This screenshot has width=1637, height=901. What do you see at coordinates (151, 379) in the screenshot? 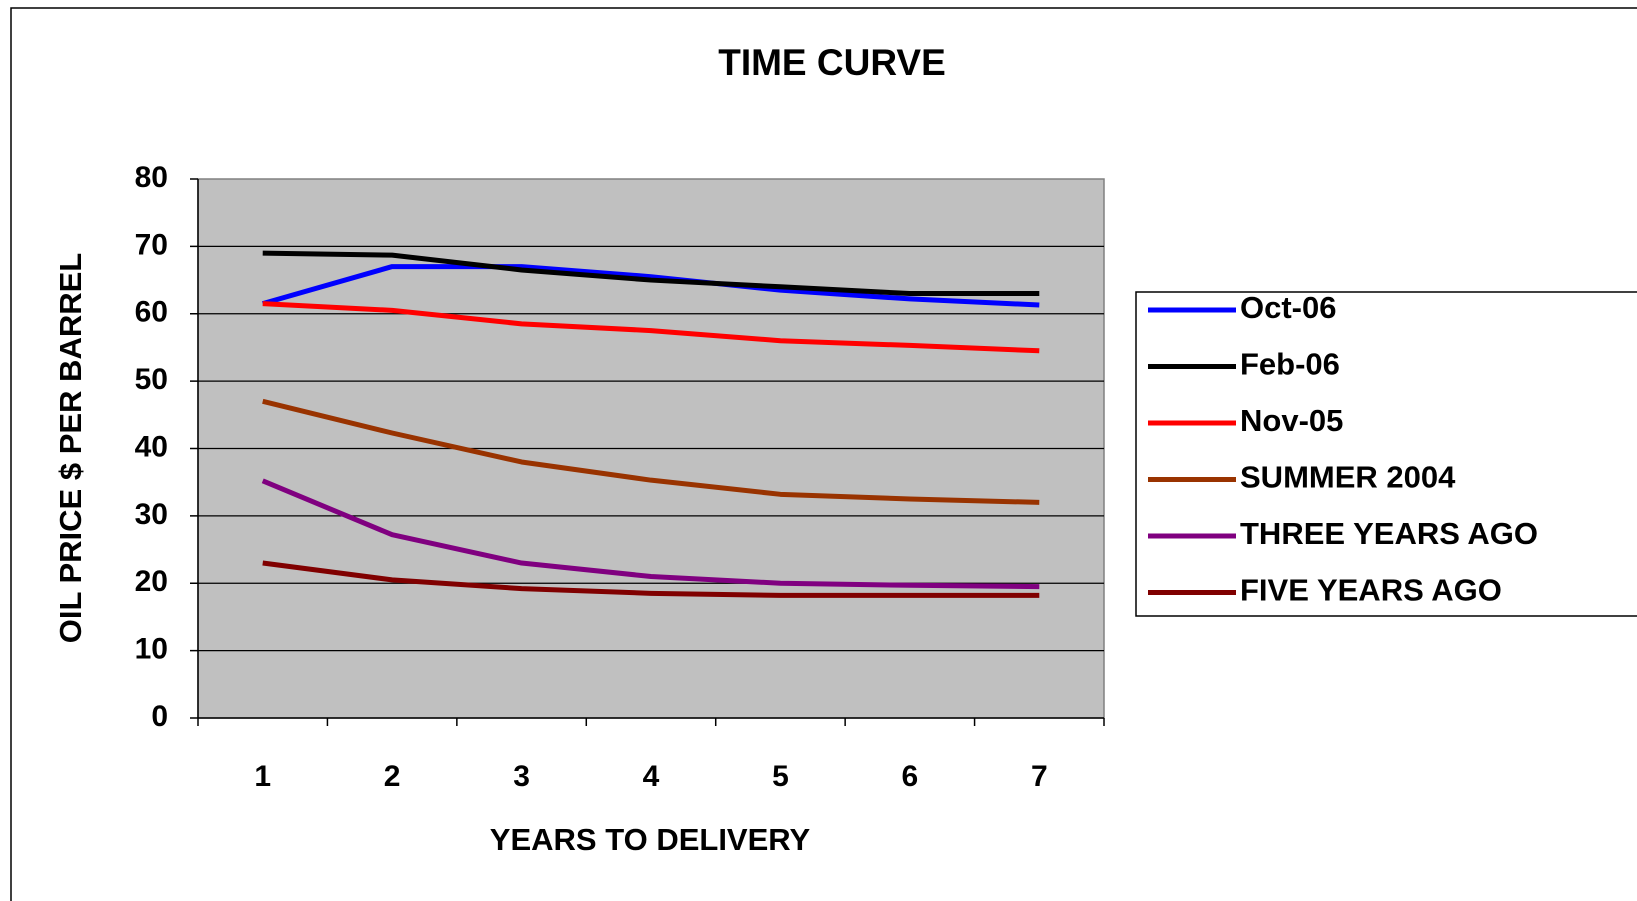
I see `y-tick-label: 50` at bounding box center [151, 379].